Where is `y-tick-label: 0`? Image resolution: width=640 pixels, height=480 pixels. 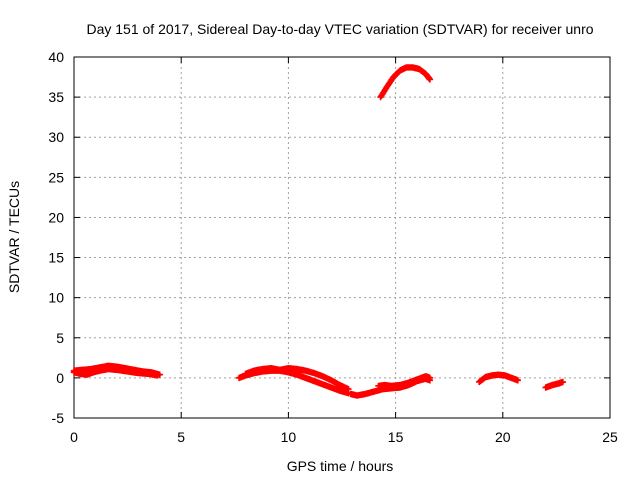
y-tick-label: 0 is located at coordinates (60, 378).